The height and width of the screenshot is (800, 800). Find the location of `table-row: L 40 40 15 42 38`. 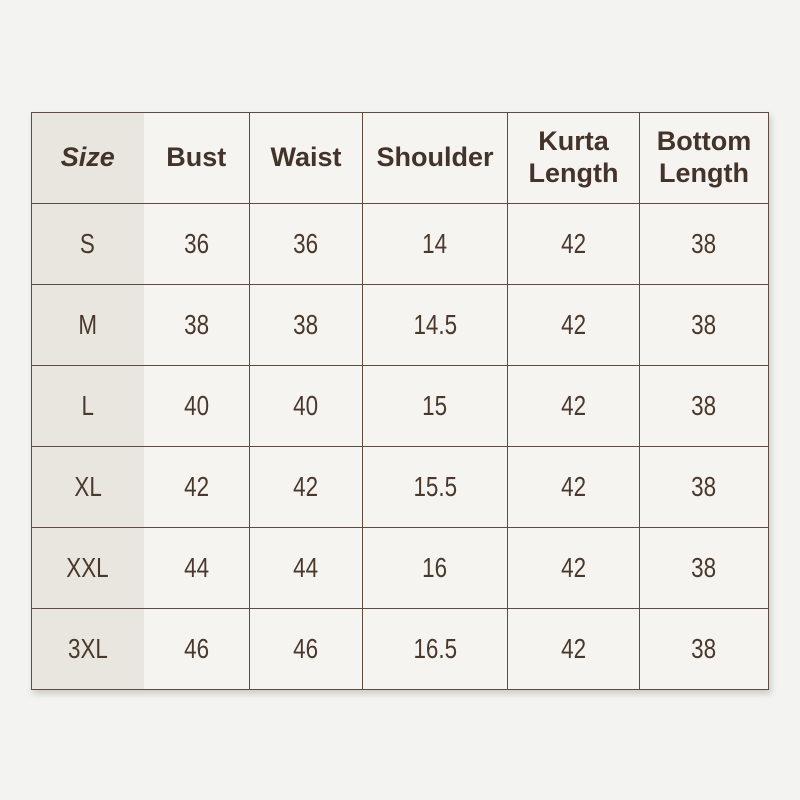

table-row: L 40 40 15 42 38 is located at coordinates (400, 406).